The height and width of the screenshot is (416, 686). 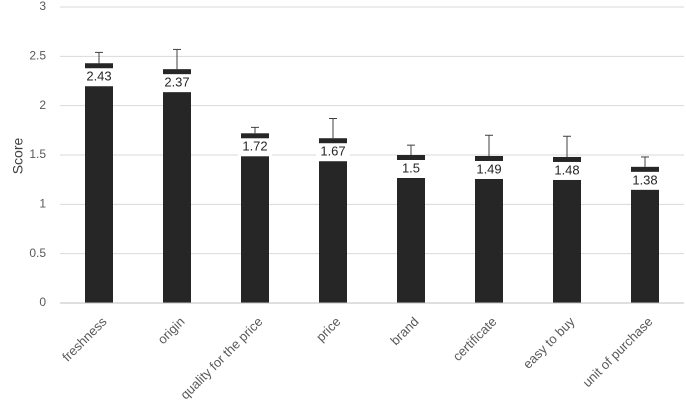 I want to click on y-tick-label: 0.5, so click(x=37, y=253).